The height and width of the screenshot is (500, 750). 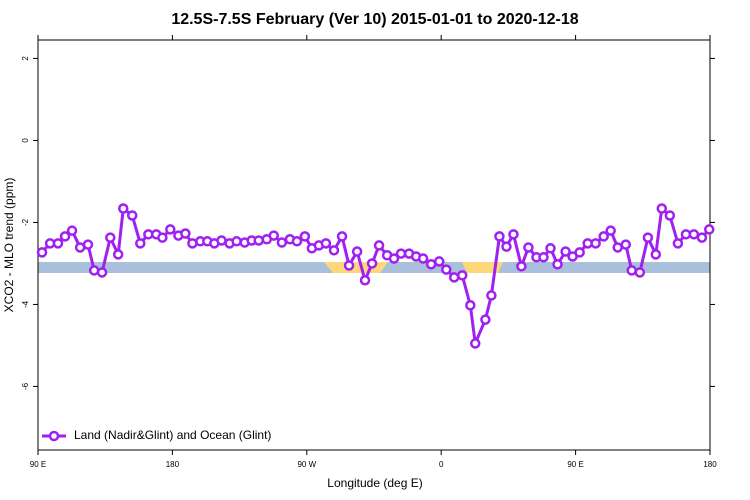 What do you see at coordinates (54, 436) in the screenshot?
I see `legend-marker` at bounding box center [54, 436].